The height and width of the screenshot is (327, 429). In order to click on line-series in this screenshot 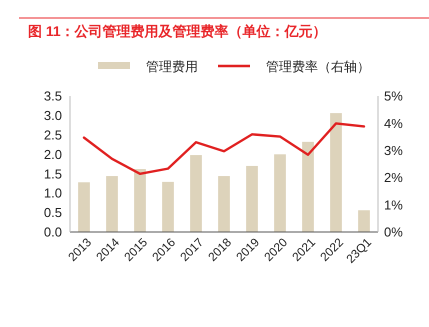, I will do `click(224, 148)`.